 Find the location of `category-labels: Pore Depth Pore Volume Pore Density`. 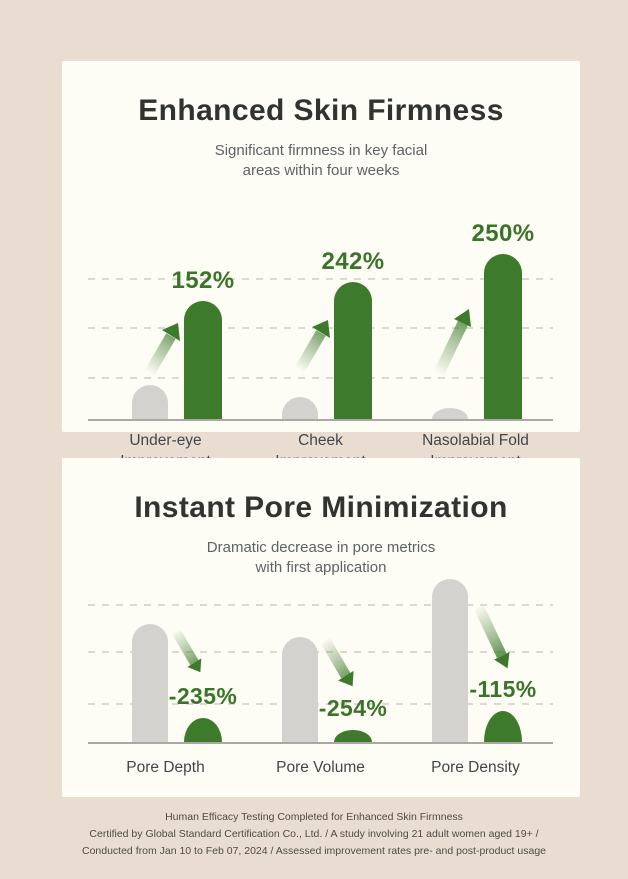

category-labels: Pore Depth Pore Volume Pore Density is located at coordinates (320, 768).